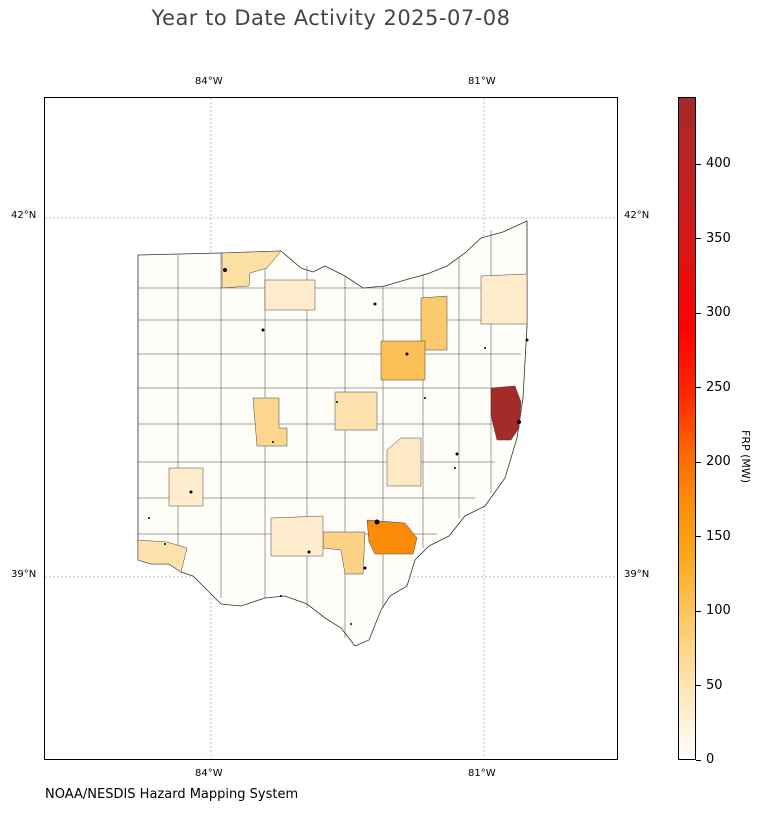  What do you see at coordinates (404, 462) in the screenshot?
I see `county-central-south` at bounding box center [404, 462].